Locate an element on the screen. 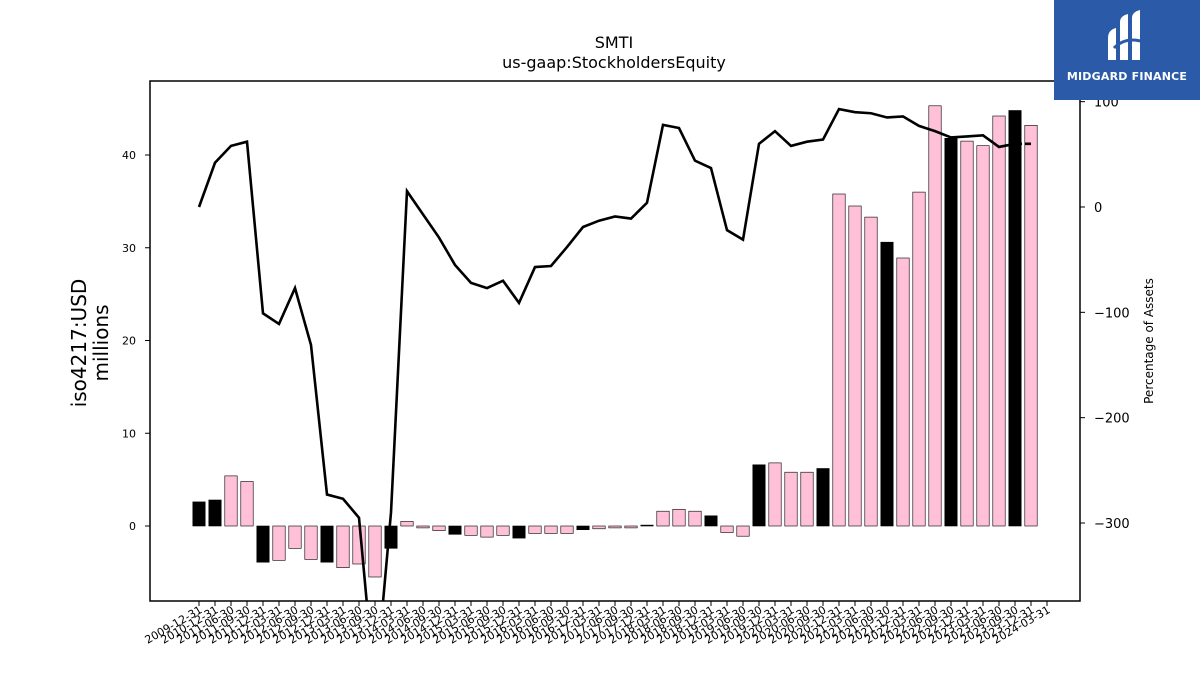 The width and height of the screenshot is (1200, 675). chart-subtitle: us-gaap:StockholdersEquity is located at coordinates (614, 62).